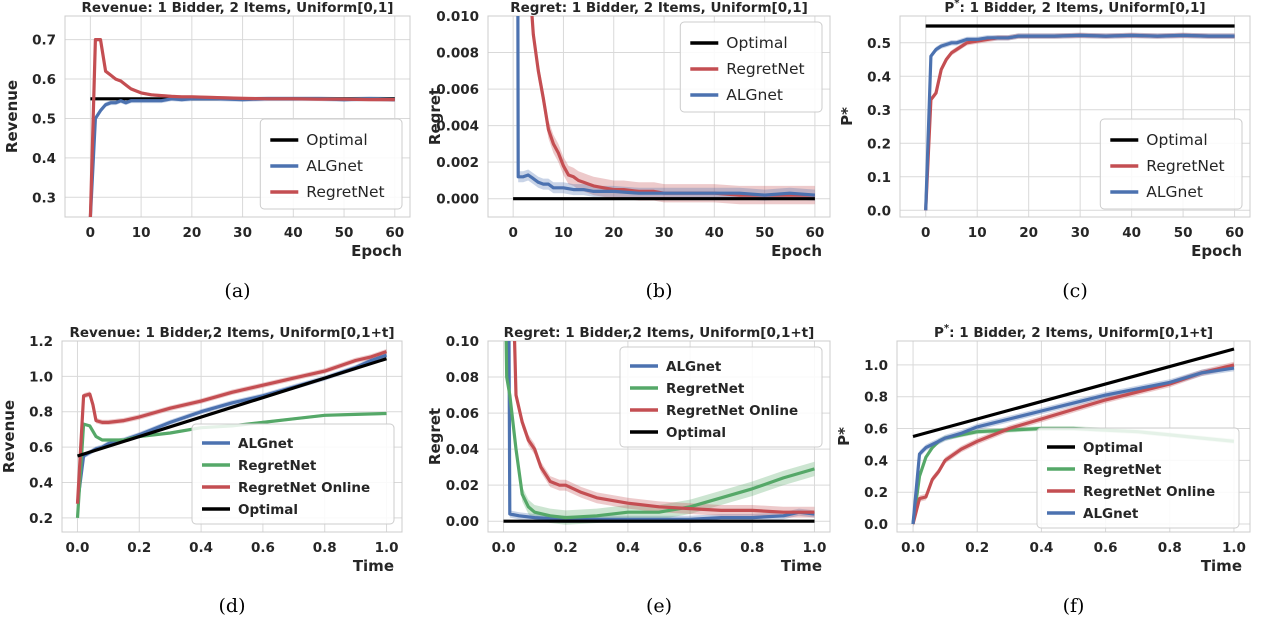  Describe the element at coordinates (659, 291) in the screenshot. I see `subfigure-caption: (b)` at that location.